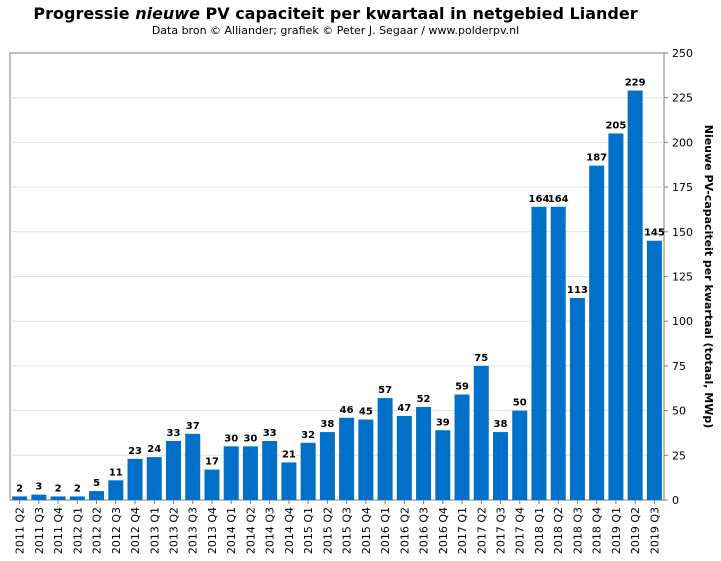  Describe the element at coordinates (577, 530) in the screenshot. I see `x-tick-label: 2018 Q3` at that location.